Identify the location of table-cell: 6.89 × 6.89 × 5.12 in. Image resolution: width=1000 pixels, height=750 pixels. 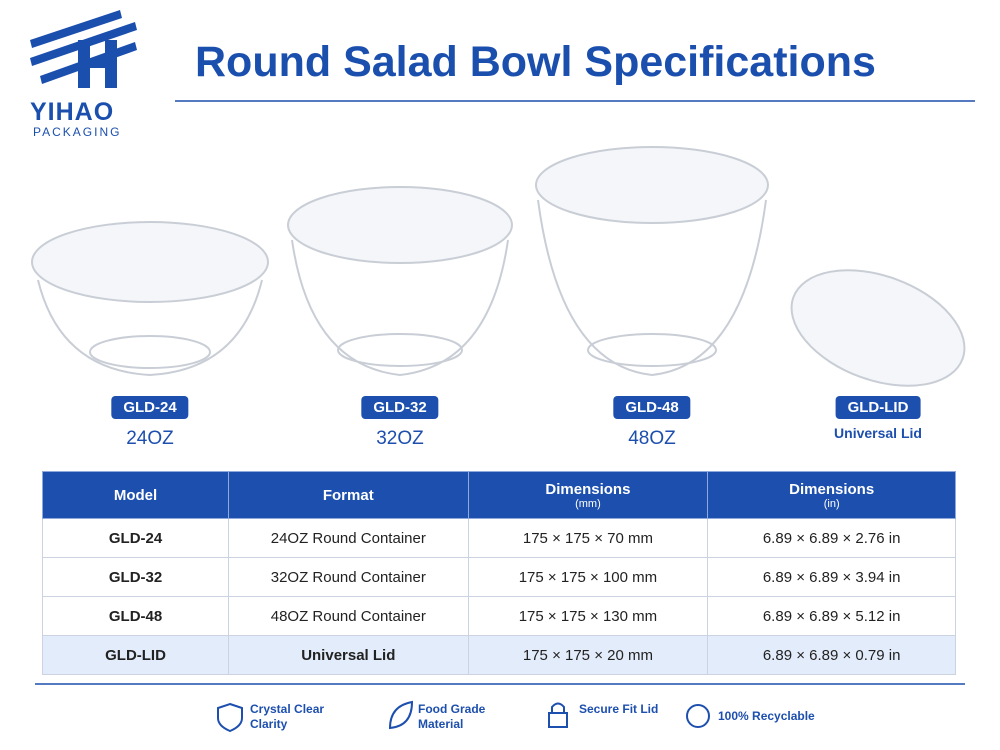
(831, 616).